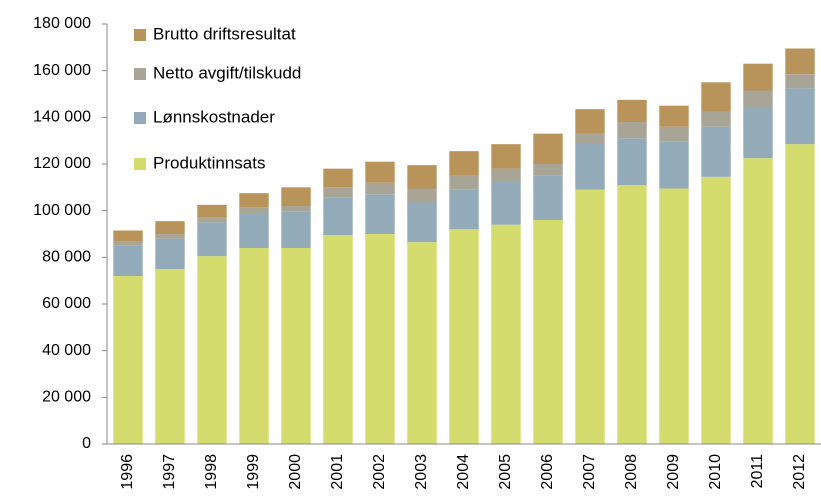  Describe the element at coordinates (547, 472) in the screenshot. I see `x-tick-label: 2006` at that location.